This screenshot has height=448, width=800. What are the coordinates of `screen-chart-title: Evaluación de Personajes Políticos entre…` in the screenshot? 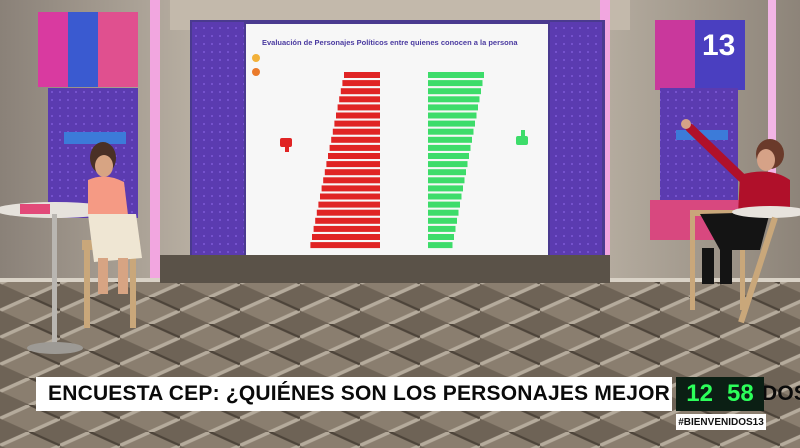 It's located at (390, 42).